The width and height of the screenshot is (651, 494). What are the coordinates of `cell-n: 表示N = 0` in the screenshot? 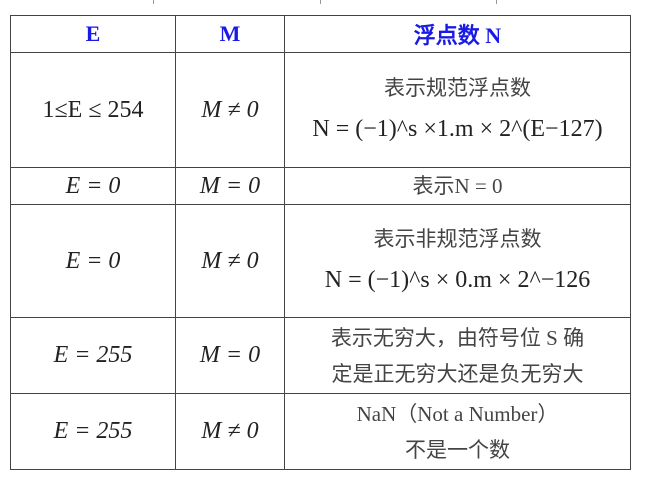 It's located at (457, 186).